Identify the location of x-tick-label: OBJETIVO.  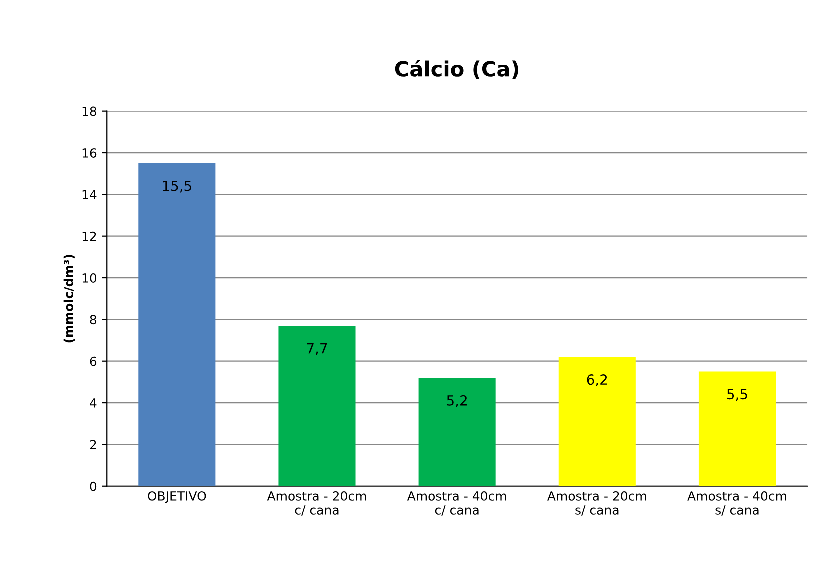
(177, 497).